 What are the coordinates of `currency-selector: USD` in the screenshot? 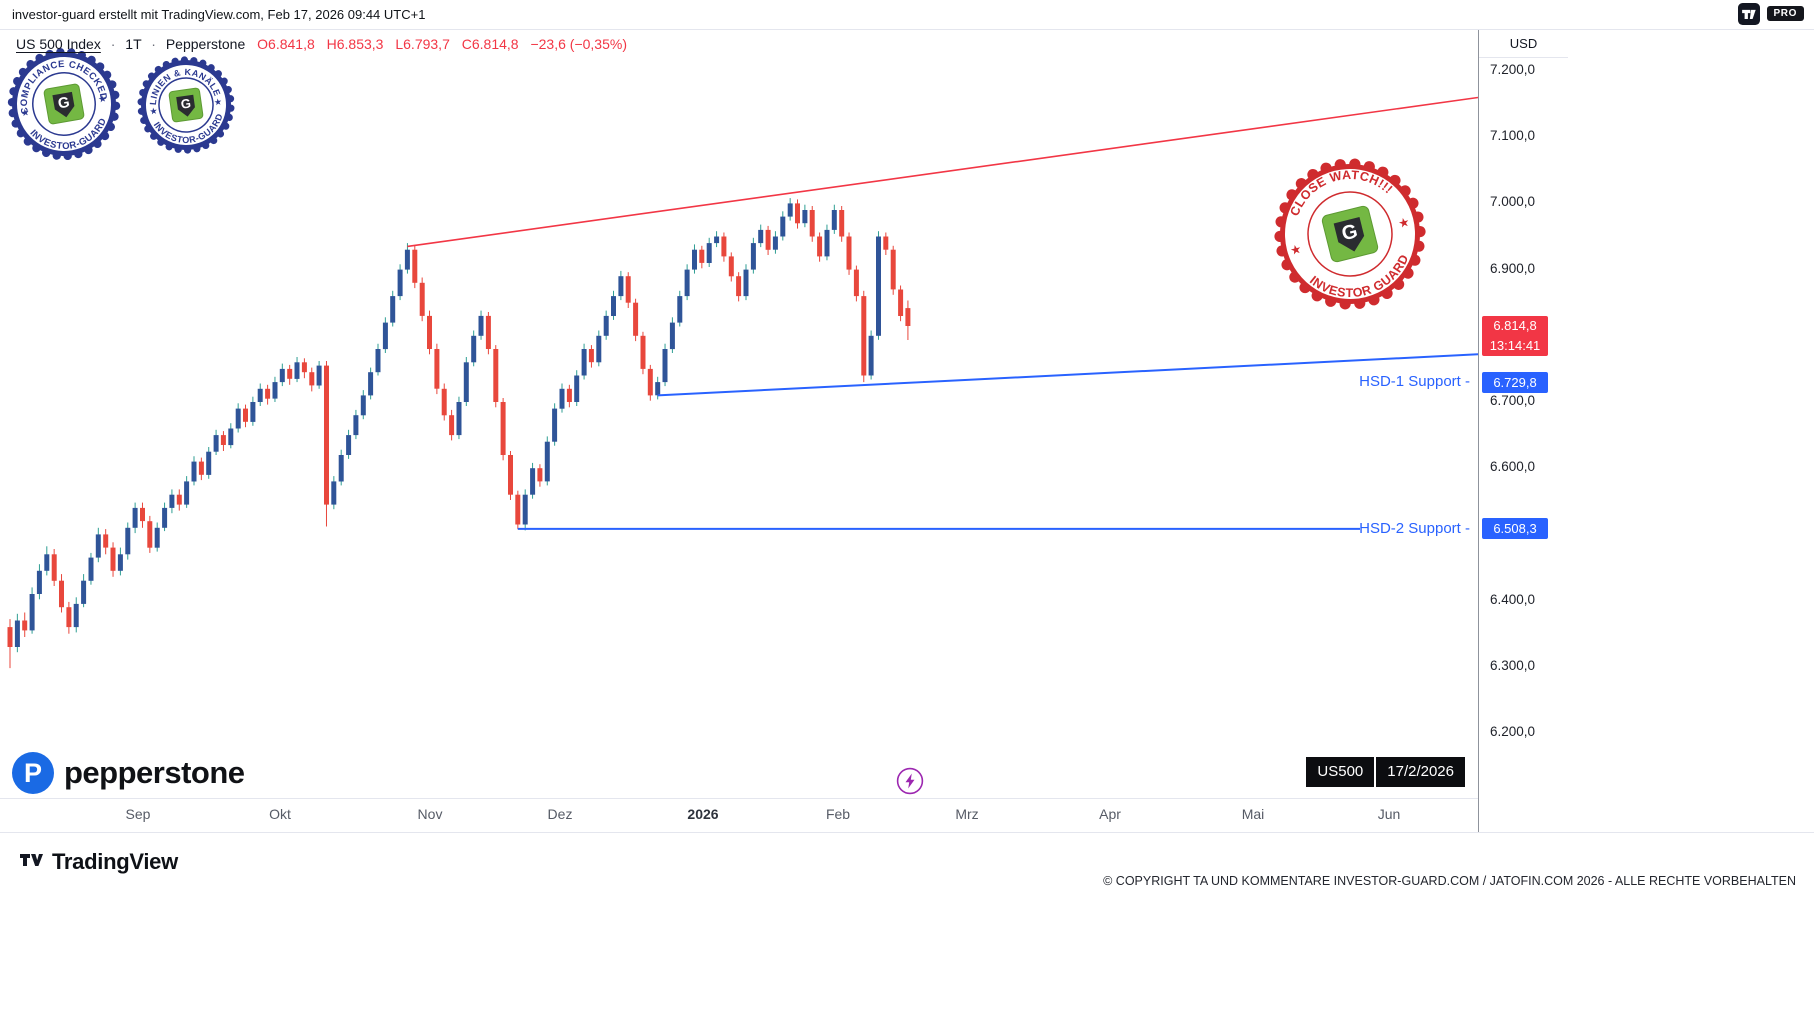 It's located at (1523, 44).